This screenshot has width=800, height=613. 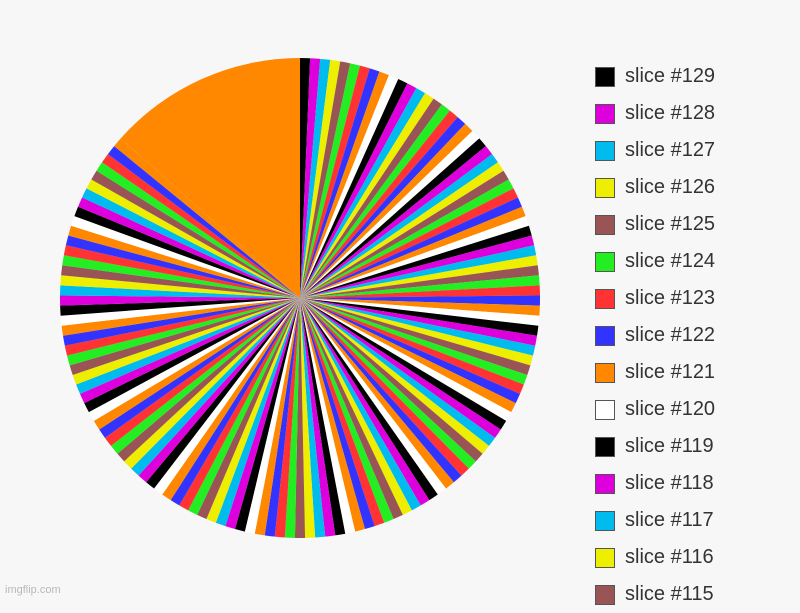 I want to click on legend-label: slice #117, so click(x=669, y=520).